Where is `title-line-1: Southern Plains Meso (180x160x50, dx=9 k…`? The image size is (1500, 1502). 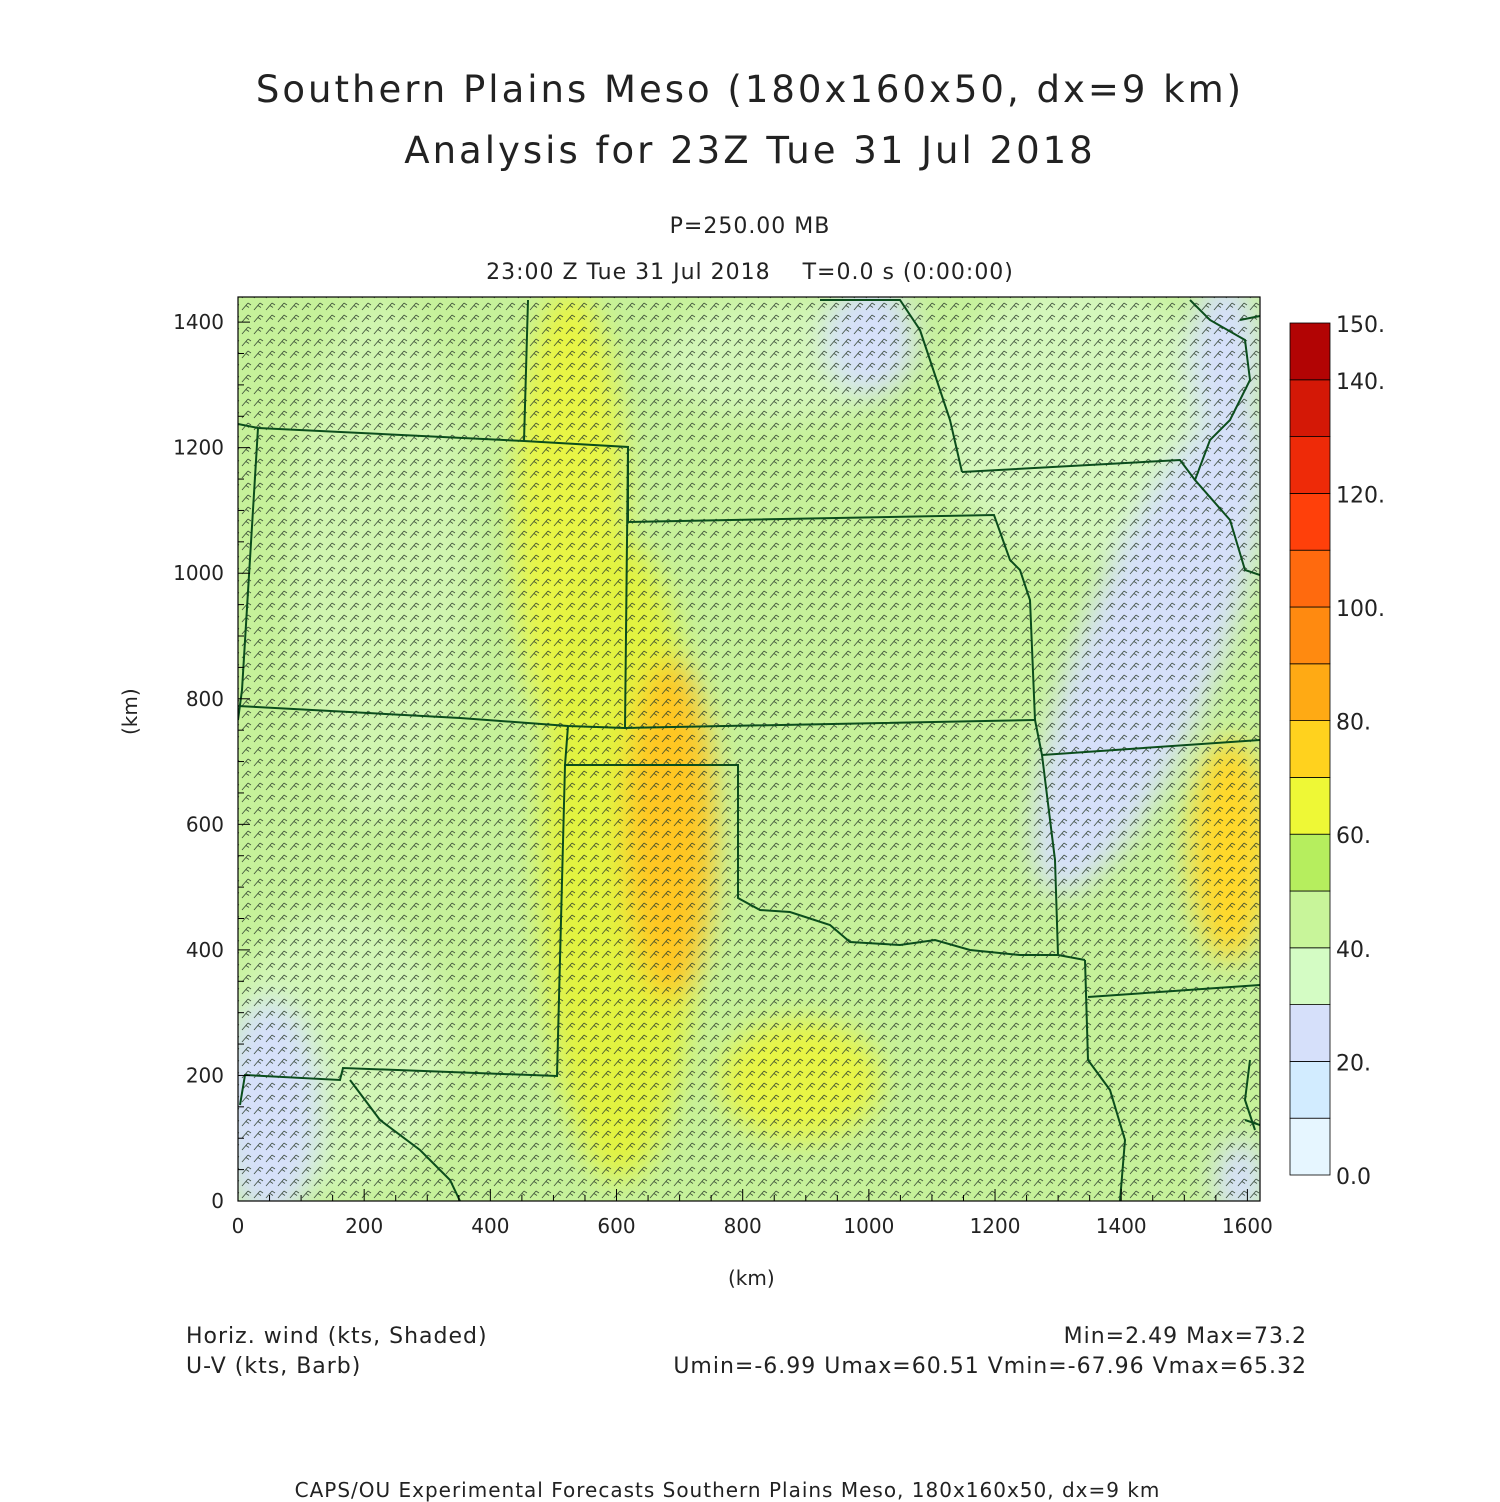 title-line-1: Southern Plains Meso (180x160x50, dx=9 k… is located at coordinates (750, 89).